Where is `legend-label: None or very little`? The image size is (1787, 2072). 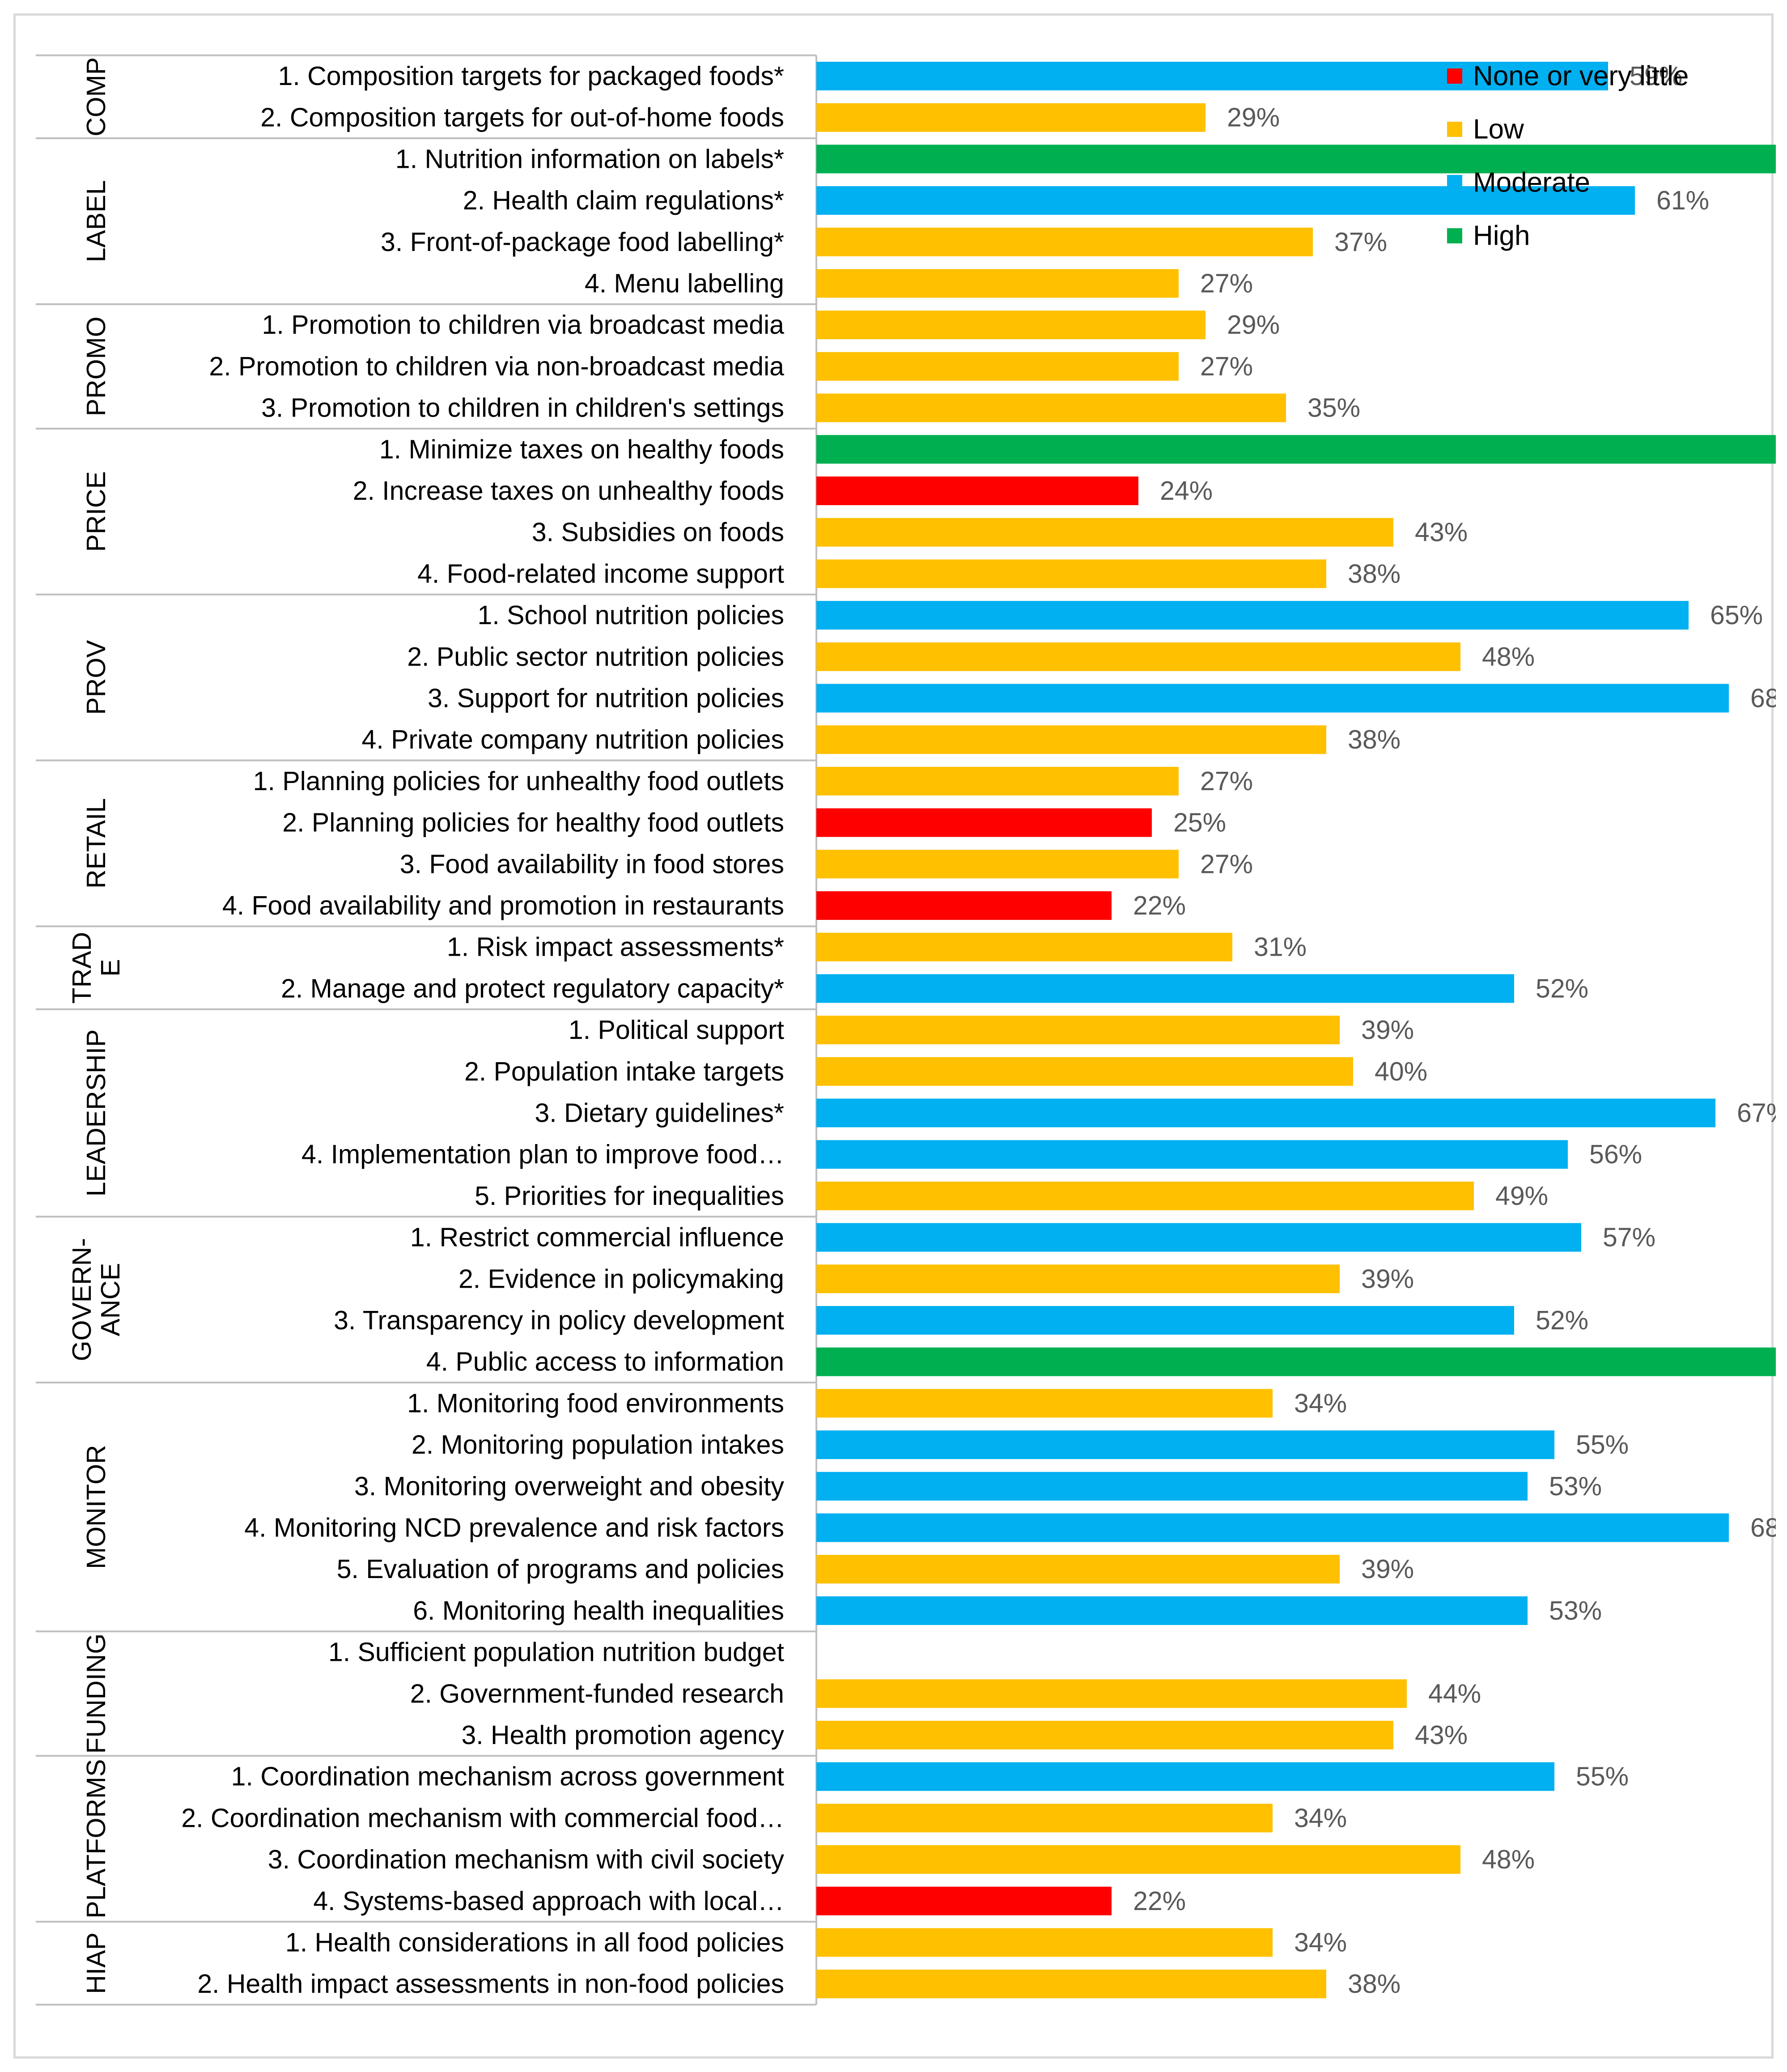
legend-label: None or very little is located at coordinates (1581, 76).